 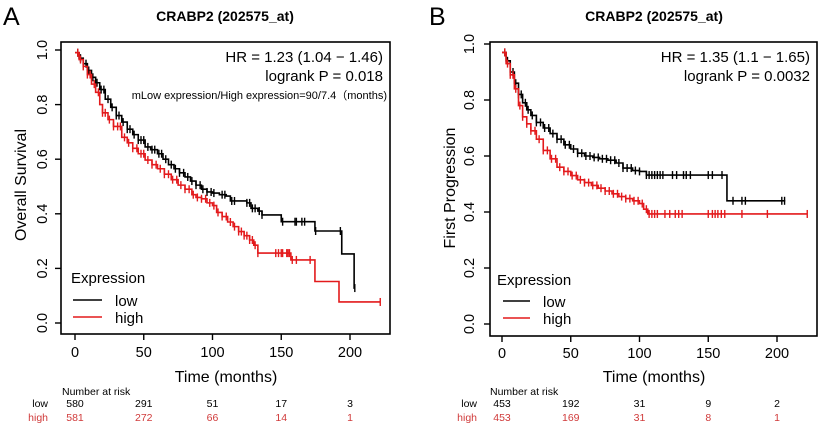 What do you see at coordinates (304, 57) in the screenshot?
I see `hr-annotation-a: HR = 1.23 (1.04 − 1.46)` at bounding box center [304, 57].